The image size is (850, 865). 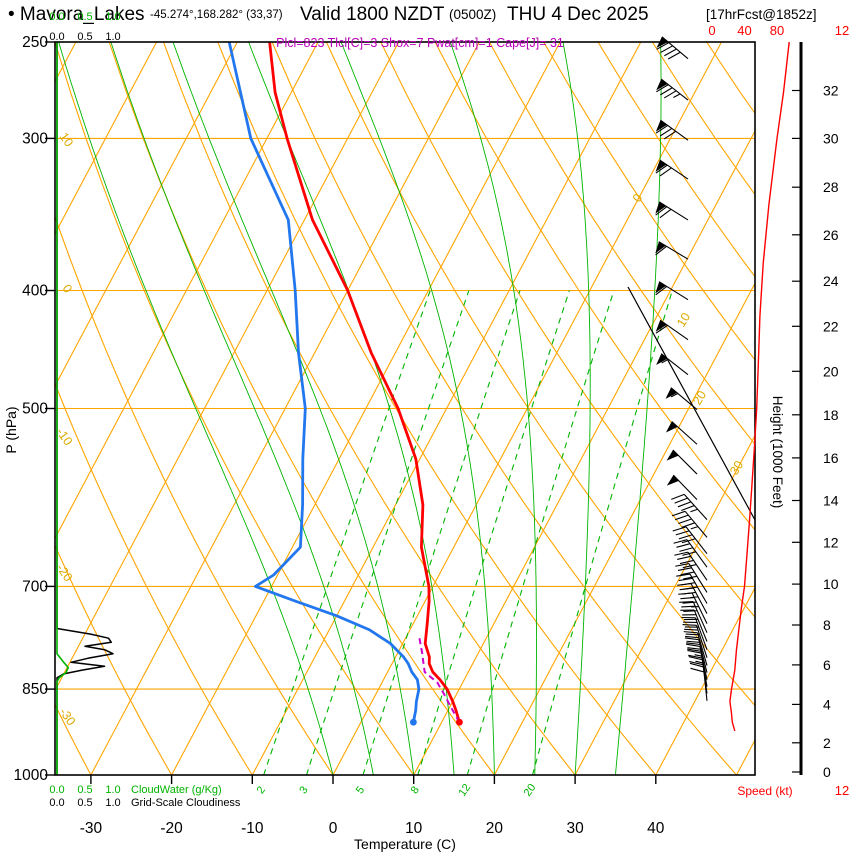 I want to click on temp-tick-label: 10, so click(x=414, y=828).